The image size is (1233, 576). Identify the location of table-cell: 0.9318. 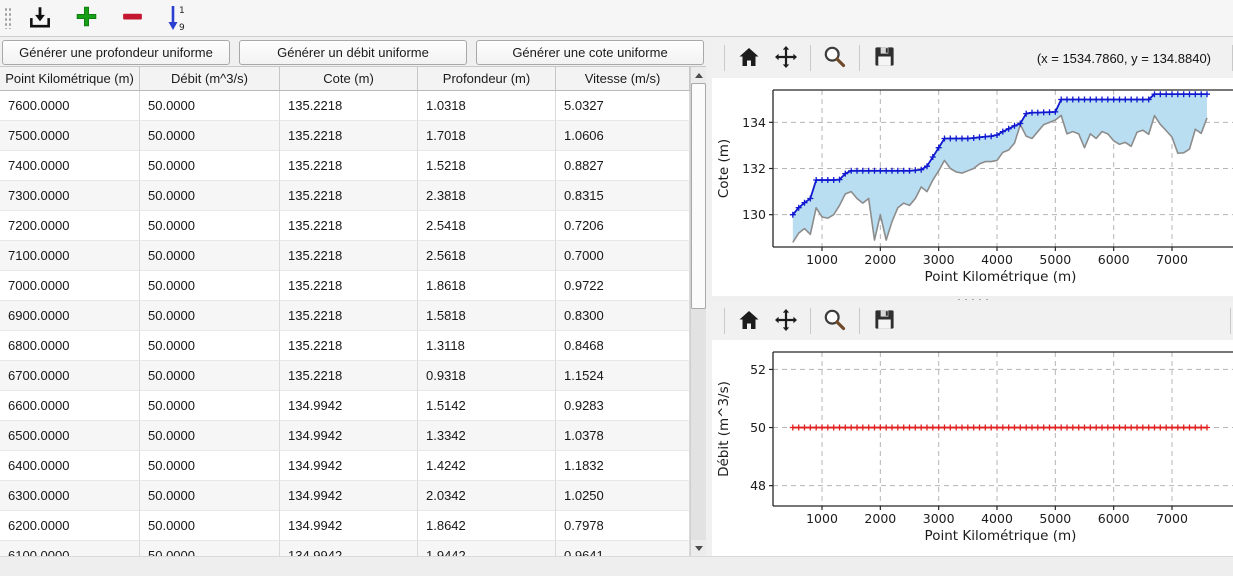
(487, 376).